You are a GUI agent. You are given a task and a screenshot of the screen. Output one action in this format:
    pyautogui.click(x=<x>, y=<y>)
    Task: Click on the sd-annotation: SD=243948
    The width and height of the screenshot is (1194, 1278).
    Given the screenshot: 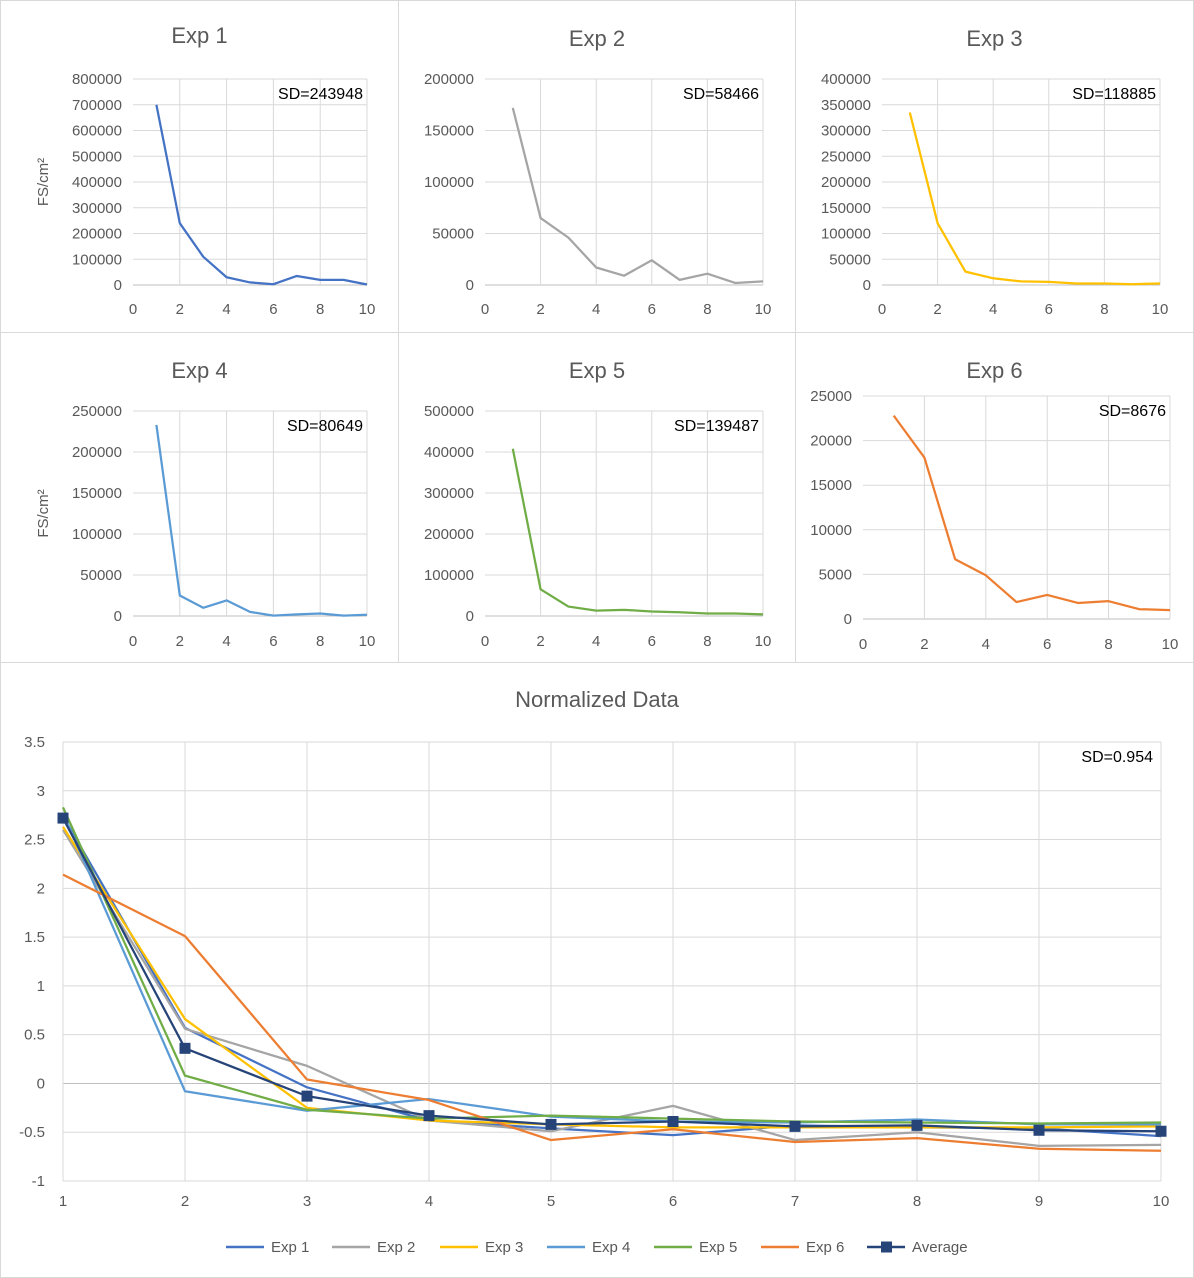 What is the action you would take?
    pyautogui.click(x=320, y=94)
    